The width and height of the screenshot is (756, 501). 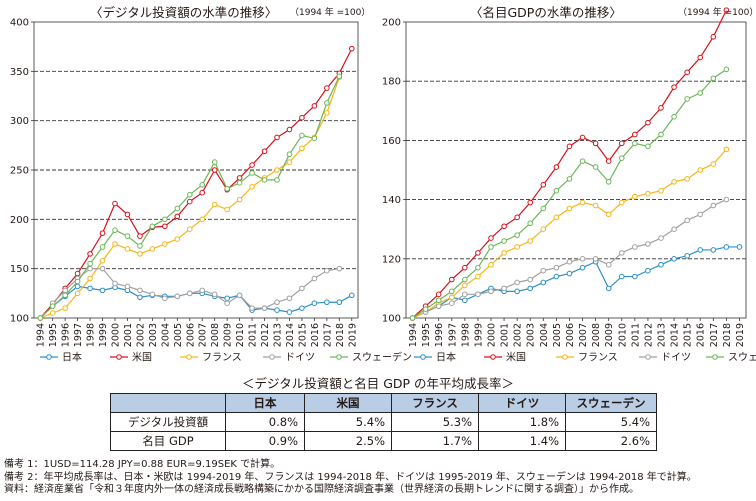 I want to click on x-tick-label: 1996, so click(x=66, y=335).